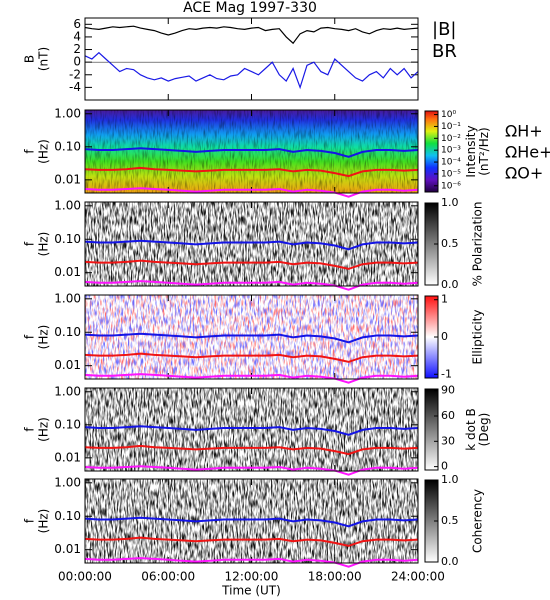  What do you see at coordinates (77, 24) in the screenshot?
I see `y-tick-label: 6` at bounding box center [77, 24].